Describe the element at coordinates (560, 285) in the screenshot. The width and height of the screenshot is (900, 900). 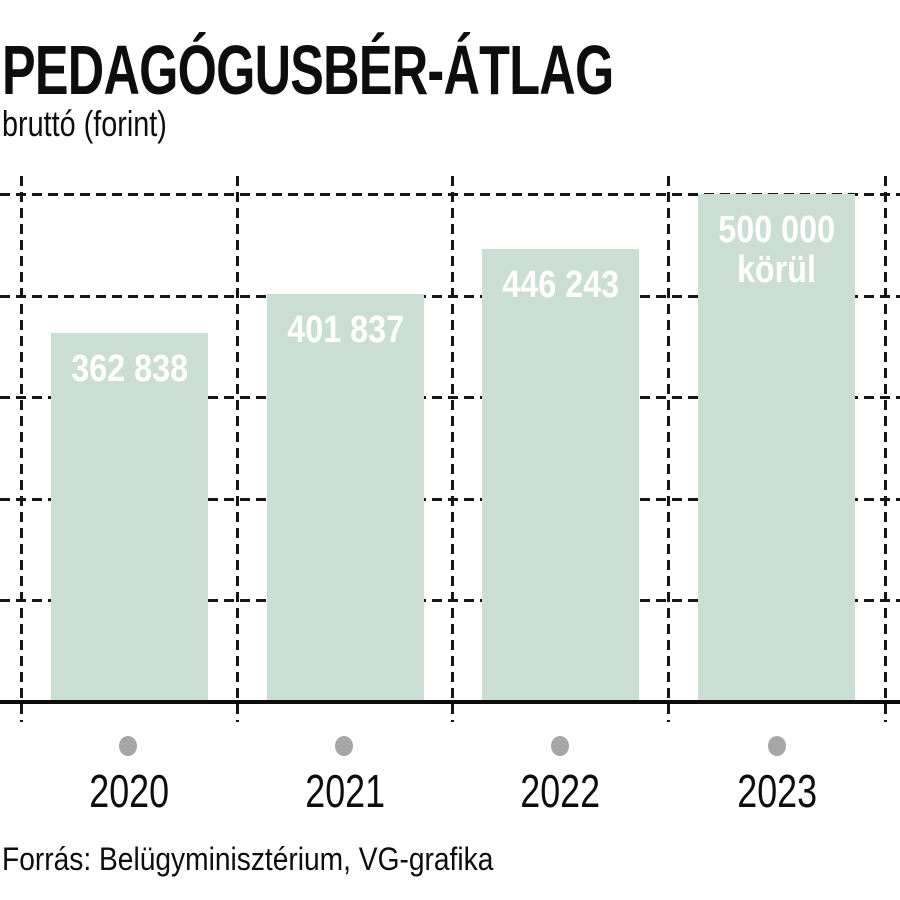
I see `bar-value-text: 446 243` at that location.